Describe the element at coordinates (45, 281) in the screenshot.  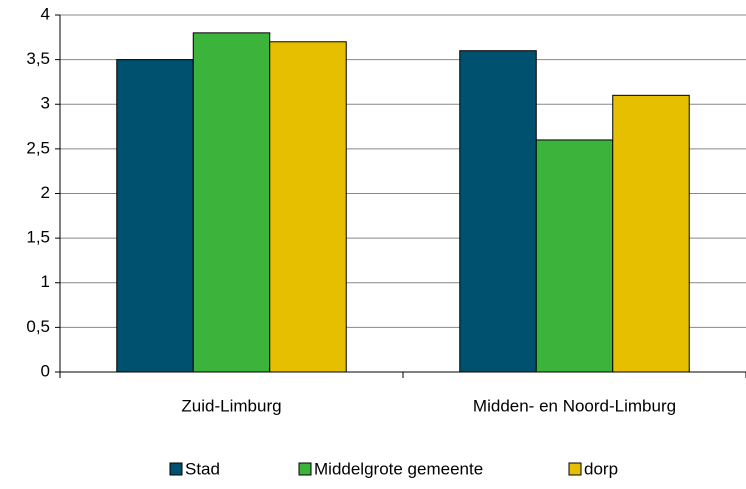
I see `y-tick-label: 1` at that location.